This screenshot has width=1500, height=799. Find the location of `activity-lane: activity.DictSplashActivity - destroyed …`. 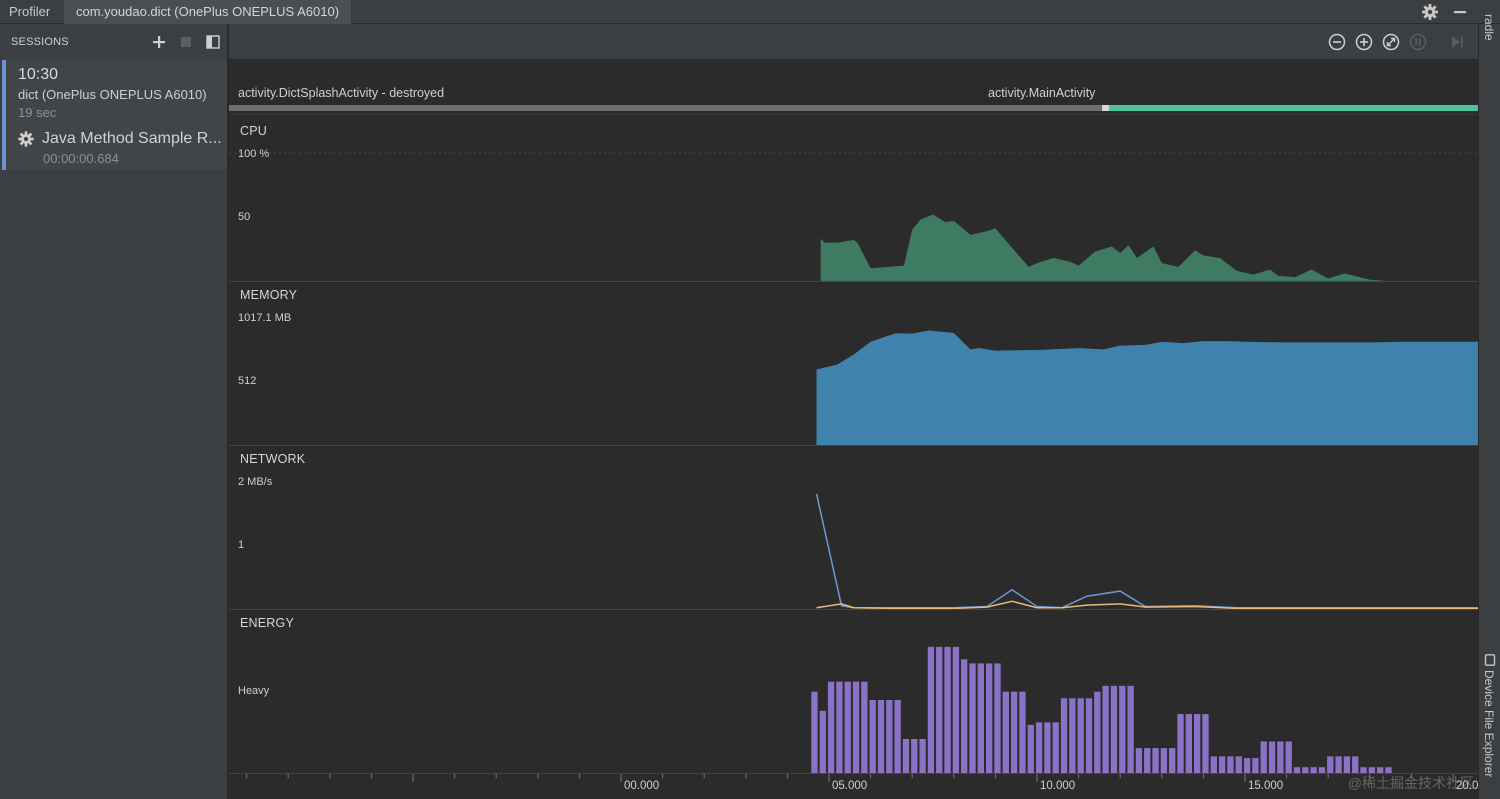

activity-lane: activity.DictSplashActivity - destroyed … is located at coordinates (853, 88).